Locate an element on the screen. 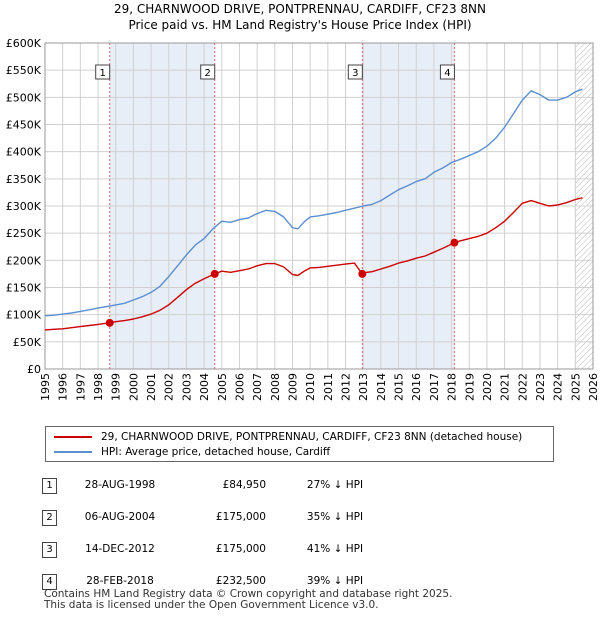 Image resolution: width=600 pixels, height=620 pixels. x-tick-label: 2023 is located at coordinates (540, 387).